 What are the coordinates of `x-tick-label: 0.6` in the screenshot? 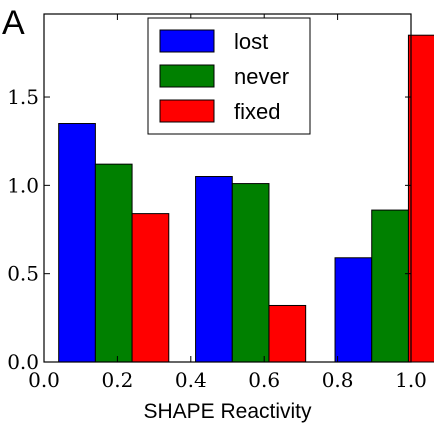 It's located at (264, 380).